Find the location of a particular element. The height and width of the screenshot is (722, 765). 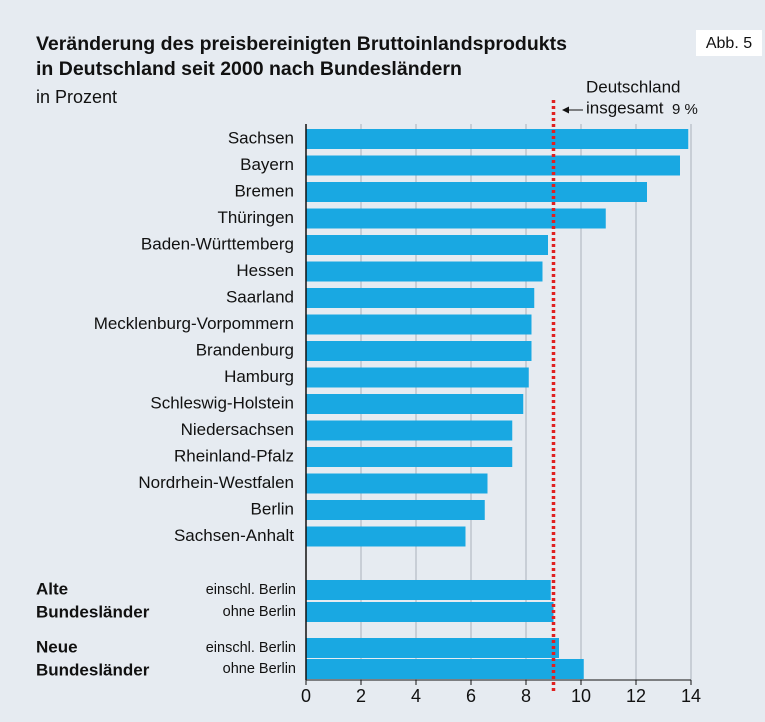

group-label: Neue is located at coordinates (57, 646).